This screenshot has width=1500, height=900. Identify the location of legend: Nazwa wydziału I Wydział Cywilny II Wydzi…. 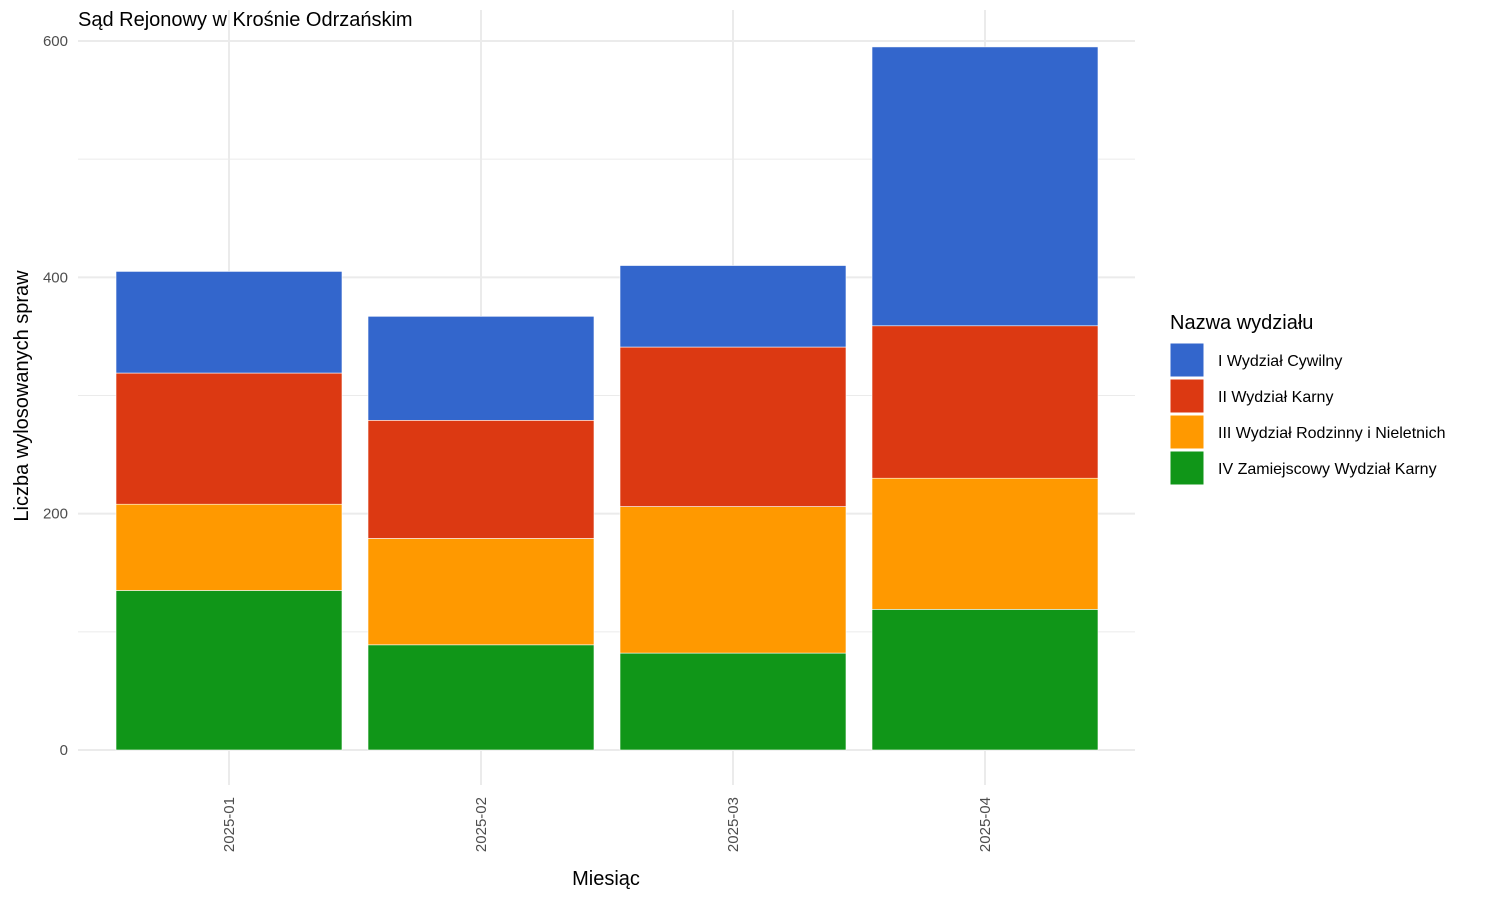
(1307, 399).